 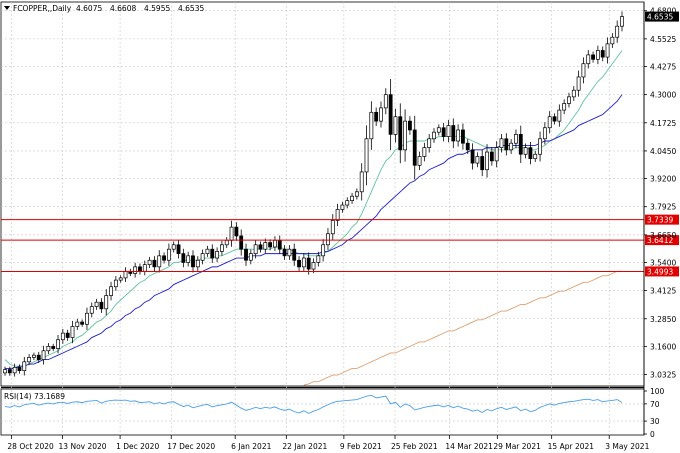 I want to click on price-tick-label: 4.4275, so click(x=663, y=66).